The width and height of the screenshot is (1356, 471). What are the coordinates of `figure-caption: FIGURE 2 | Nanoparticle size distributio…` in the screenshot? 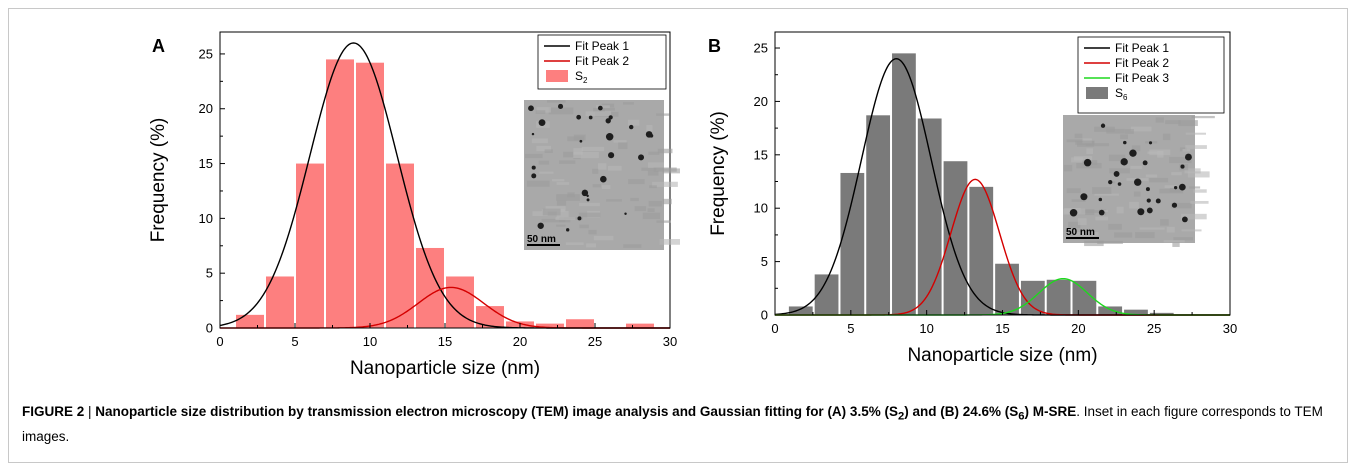 It's located at (677, 424).